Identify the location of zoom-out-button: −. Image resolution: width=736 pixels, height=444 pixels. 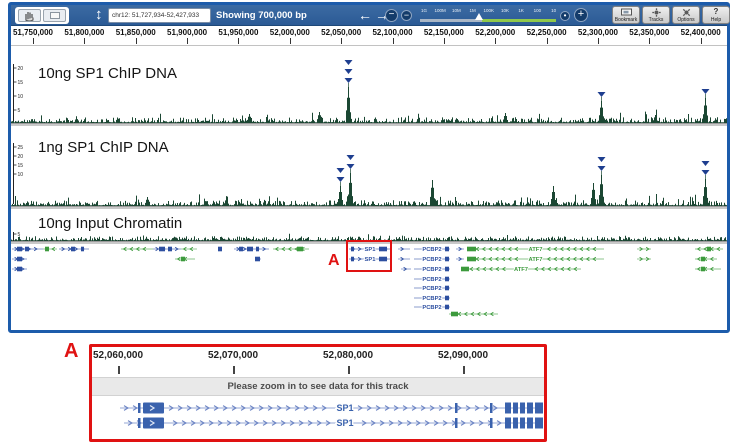
(391, 15).